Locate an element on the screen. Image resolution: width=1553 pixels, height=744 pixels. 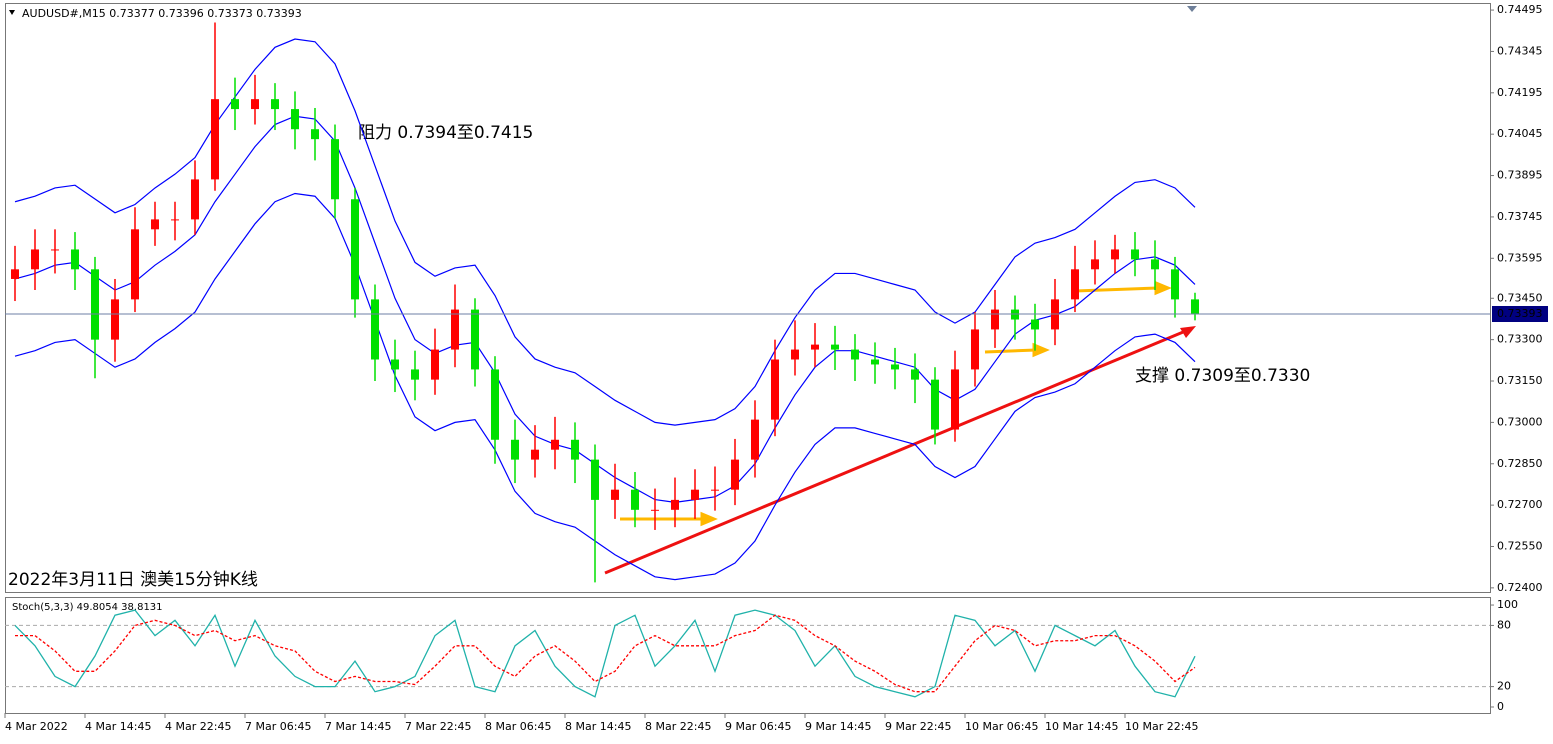
stoch-title: Stoch(5,3,3) 49.8054 38.8131 is located at coordinates (87, 607).